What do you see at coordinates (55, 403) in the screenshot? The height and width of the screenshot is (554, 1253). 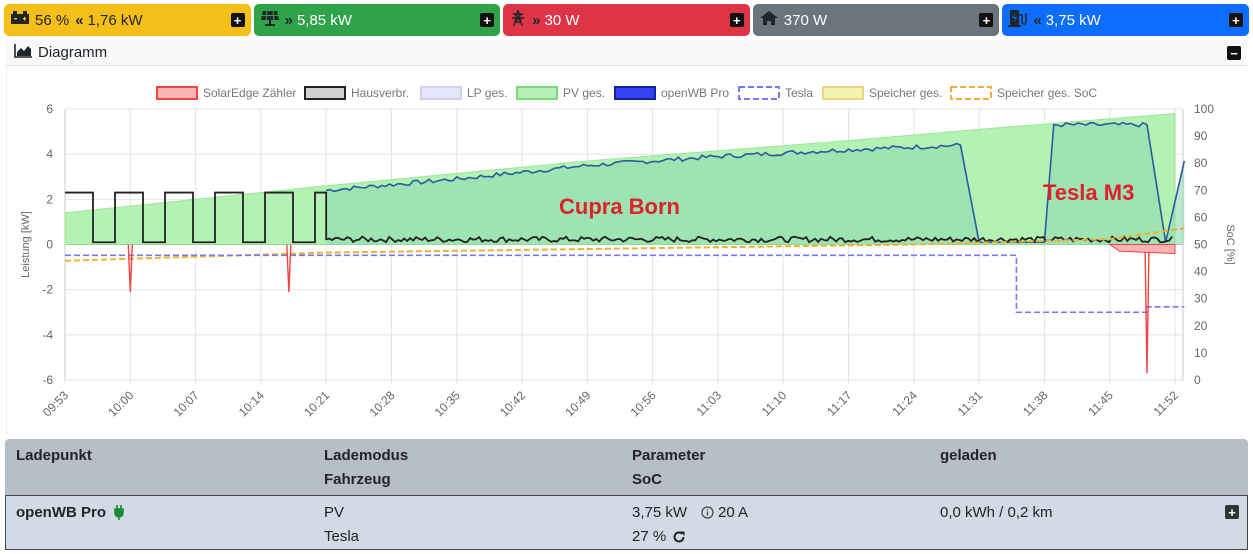 I see `x-tick-label: 09:53` at bounding box center [55, 403].